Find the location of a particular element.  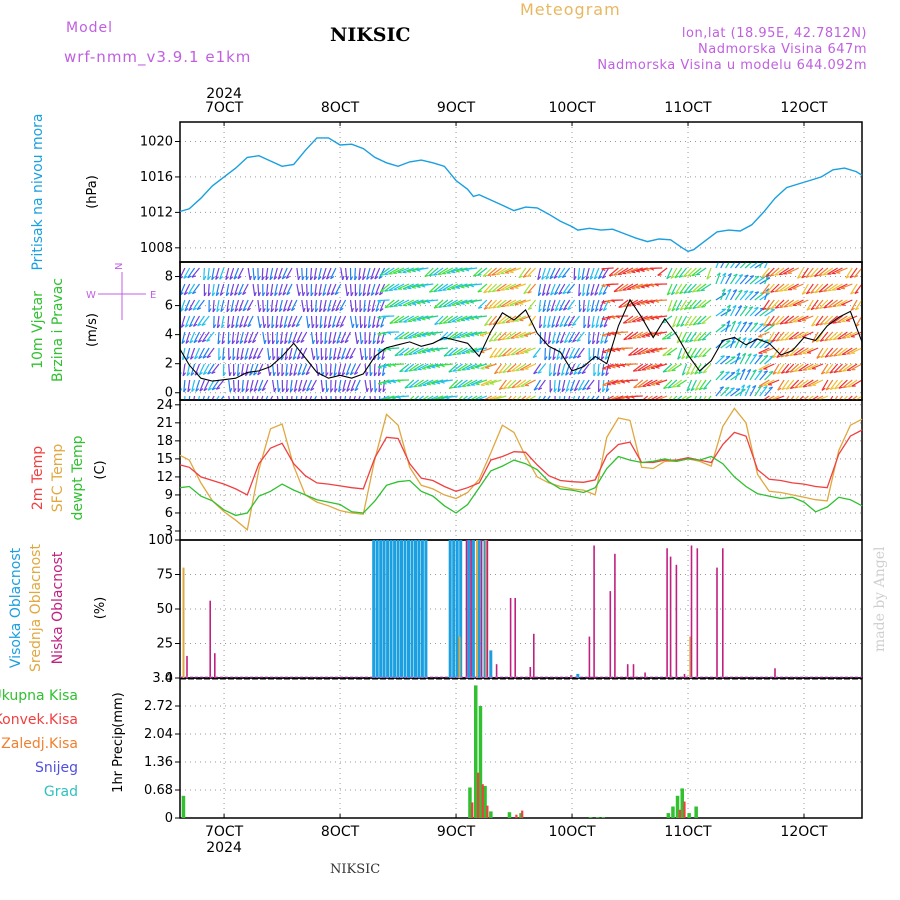

cloud-high-bar is located at coordinates (377, 609).